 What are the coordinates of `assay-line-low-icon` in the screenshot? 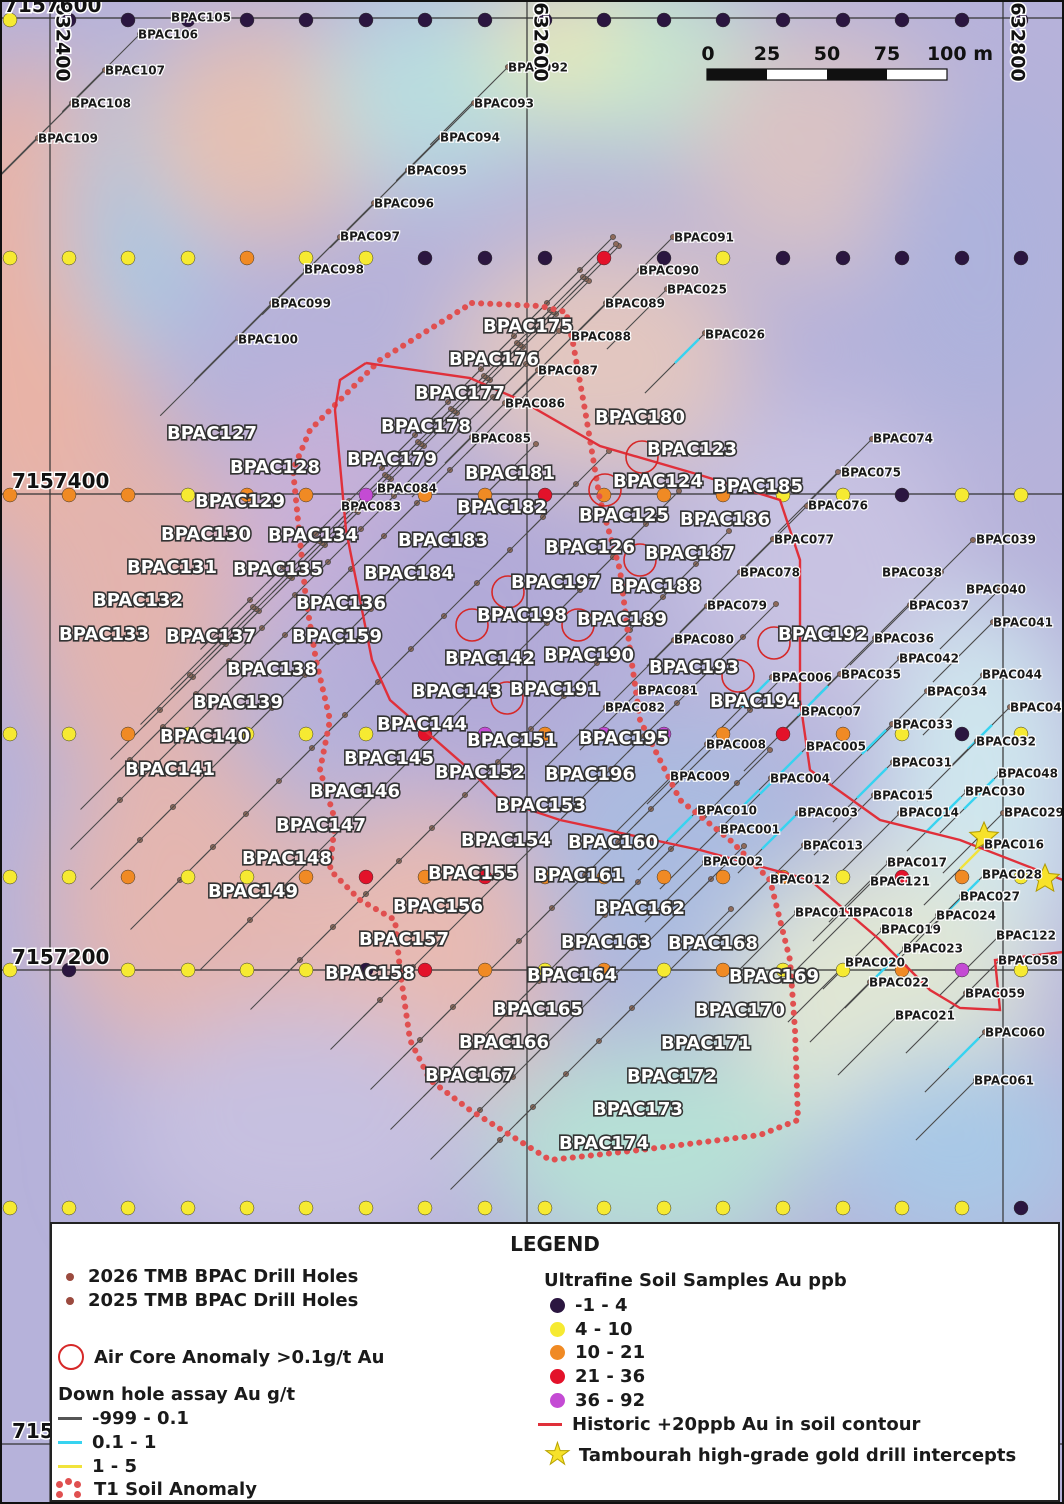 It's located at (70, 1418).